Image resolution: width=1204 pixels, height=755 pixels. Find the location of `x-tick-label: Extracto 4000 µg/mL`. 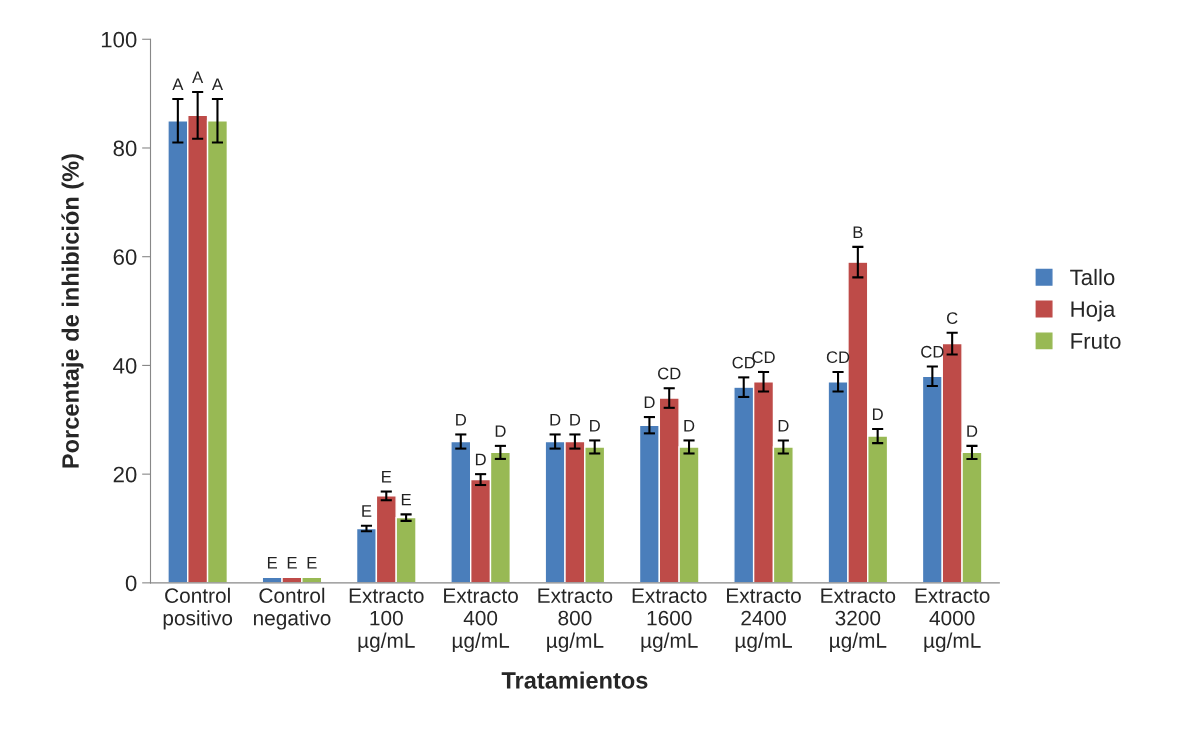

x-tick-label: Extracto 4000 µg/mL is located at coordinates (952, 620).